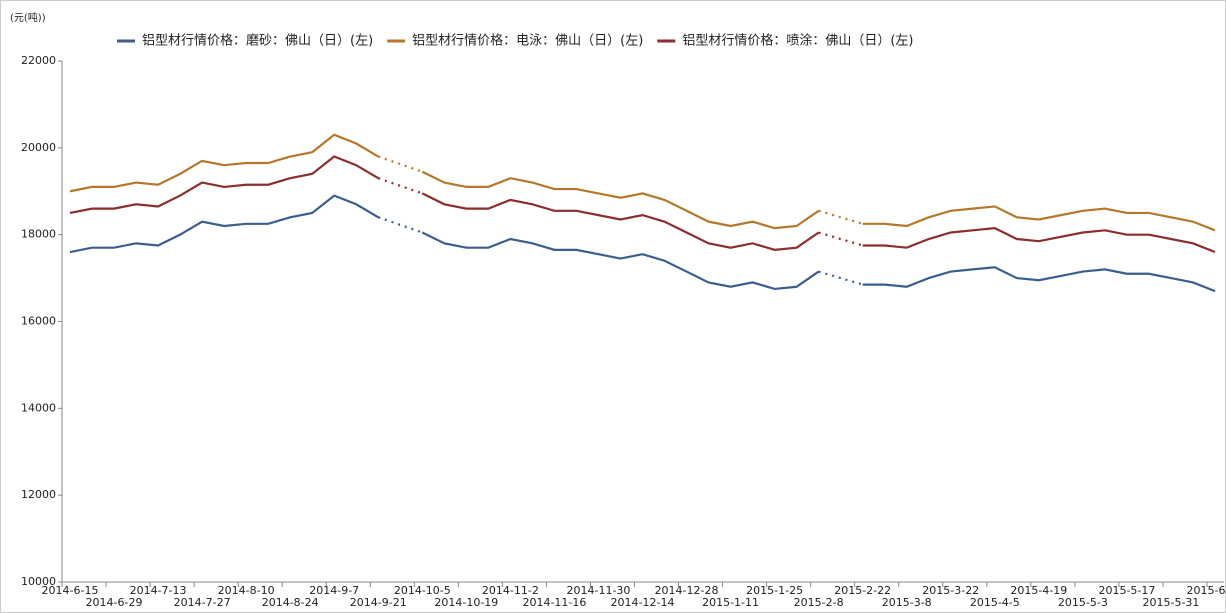  What do you see at coordinates (246, 590) in the screenshot?
I see `x-tick-label: 2014-8-10` at bounding box center [246, 590].